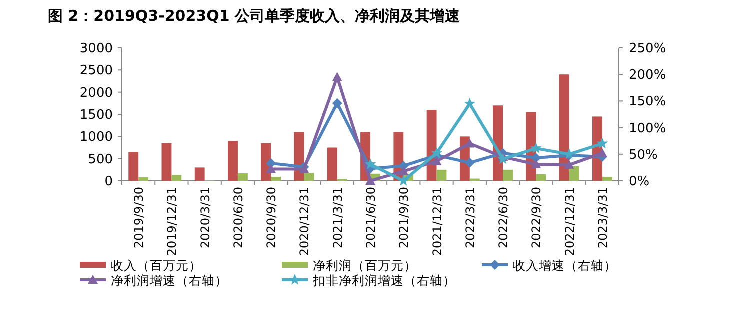  I want to click on legend-label: 收入（百万元）, so click(156, 265).